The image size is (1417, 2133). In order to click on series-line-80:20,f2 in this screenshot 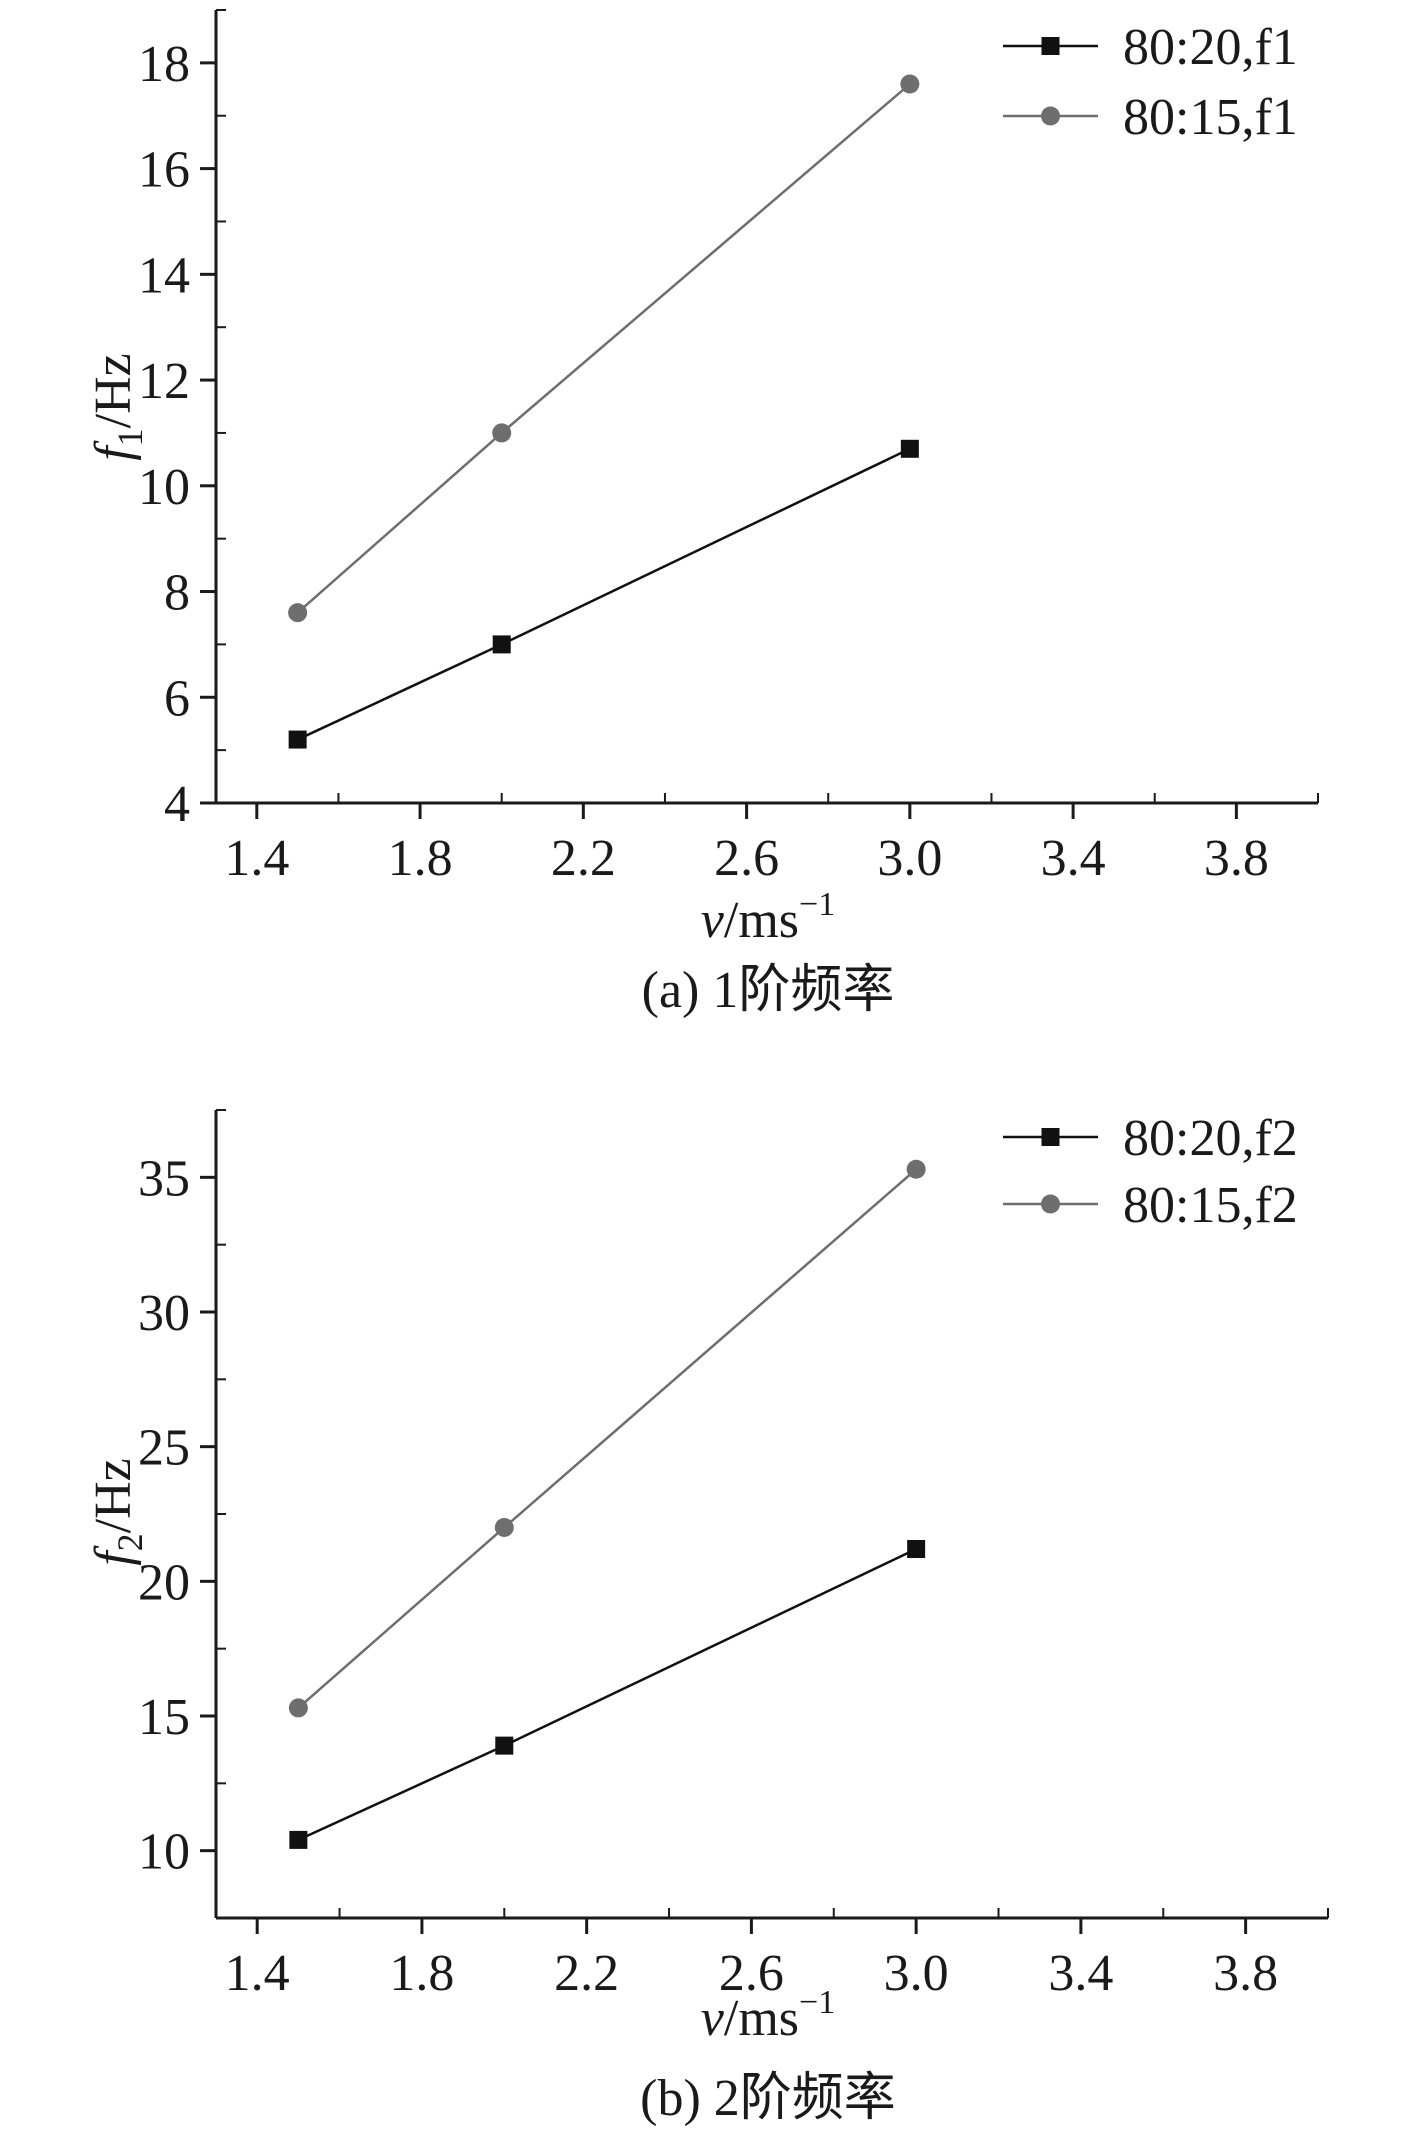, I will do `click(607, 1694)`.